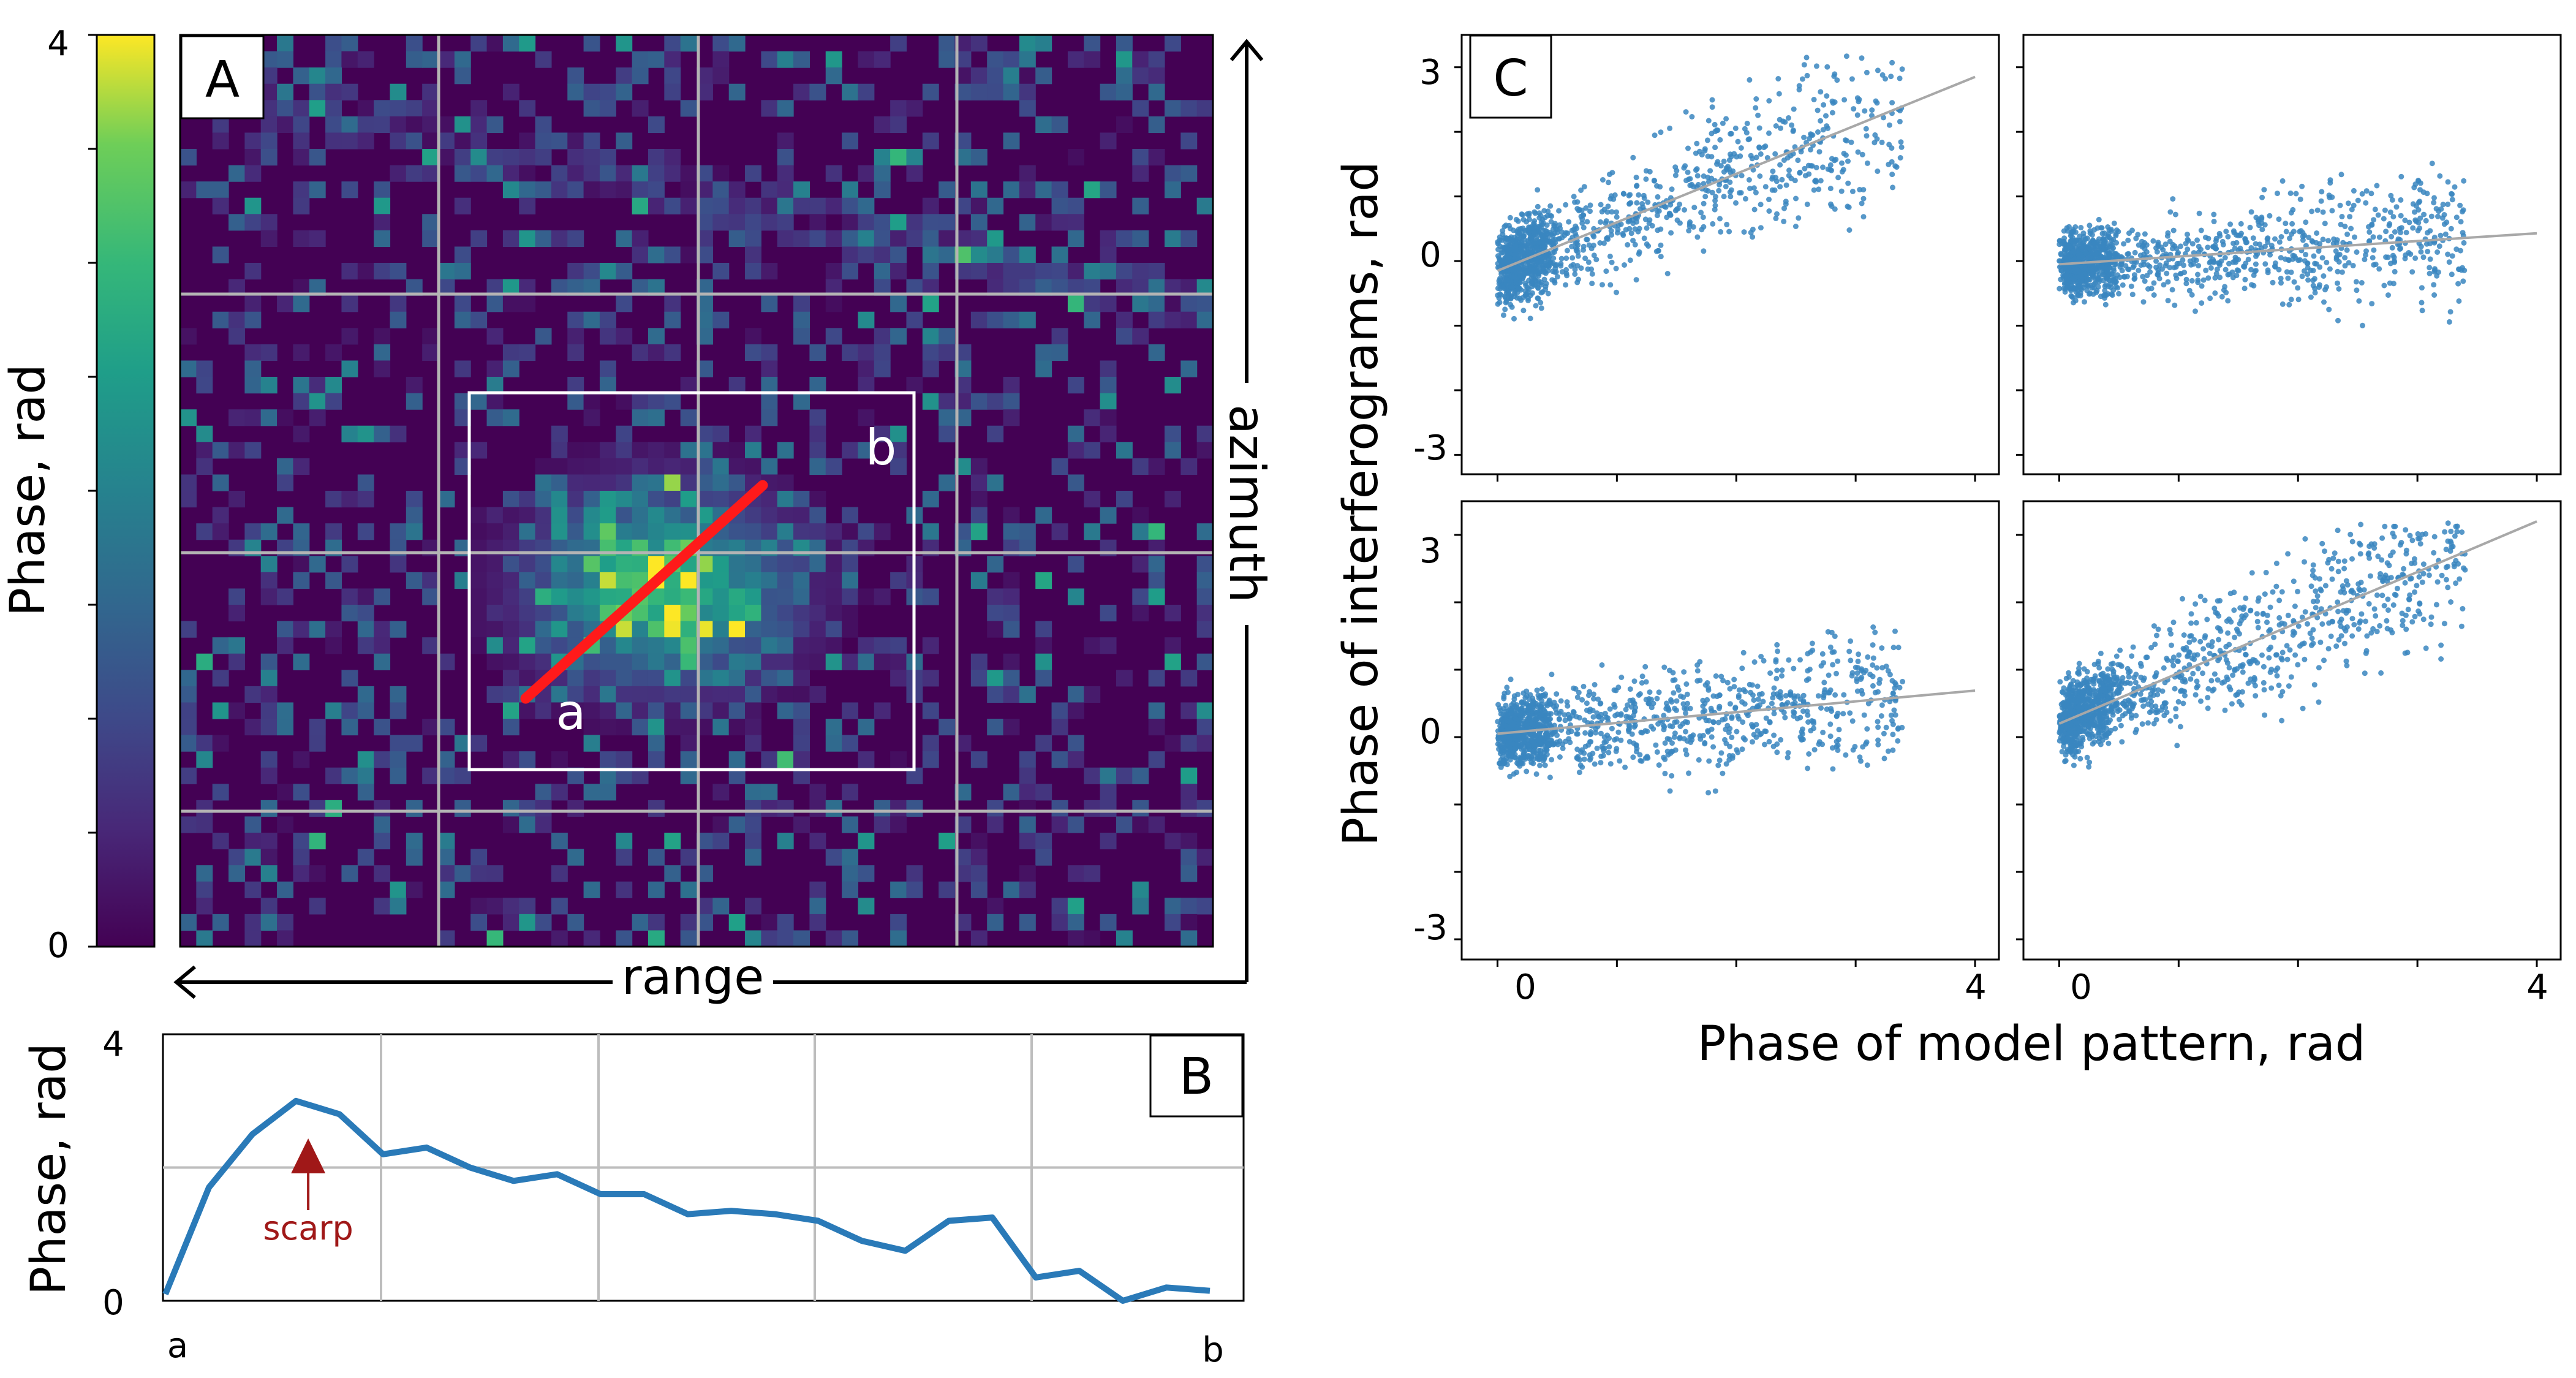 This screenshot has width=2576, height=1378. I want to click on azimuth-label: azimuth, so click(1246, 503).